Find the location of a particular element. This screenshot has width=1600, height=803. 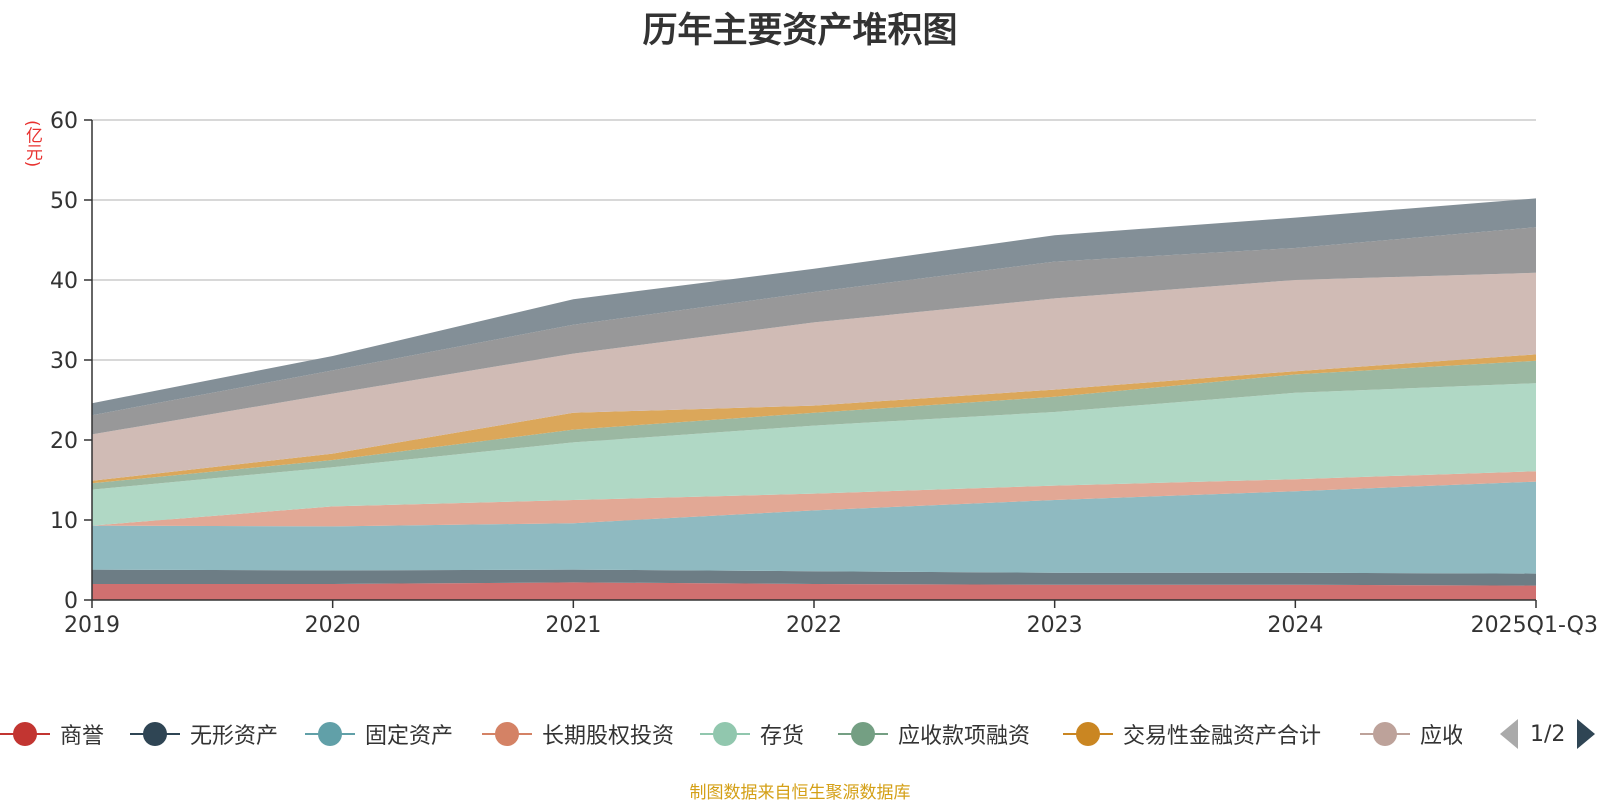

x-tick-label: 2023 is located at coordinates (1055, 625).